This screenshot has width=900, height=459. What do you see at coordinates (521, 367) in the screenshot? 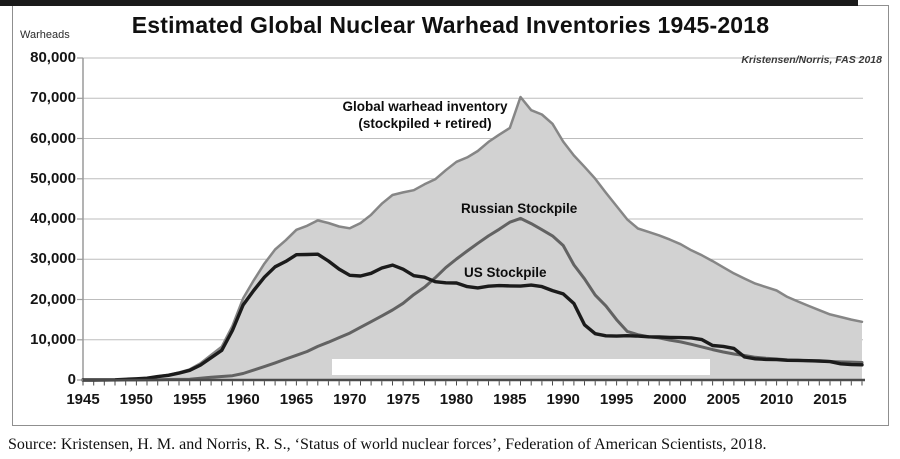
I see `whiteout-band` at bounding box center [521, 367].